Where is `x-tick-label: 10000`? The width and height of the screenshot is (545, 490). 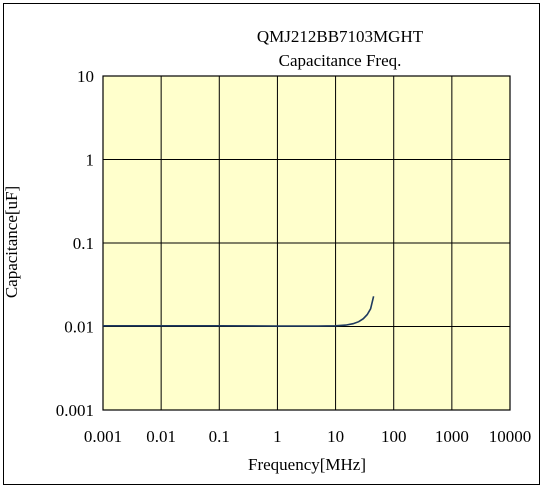 x-tick-label: 10000 is located at coordinates (510, 436).